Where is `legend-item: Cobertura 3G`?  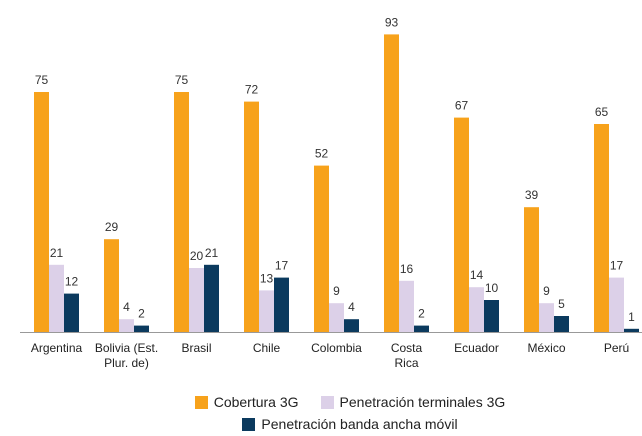
legend-item: Cobertura 3G is located at coordinates (246, 402).